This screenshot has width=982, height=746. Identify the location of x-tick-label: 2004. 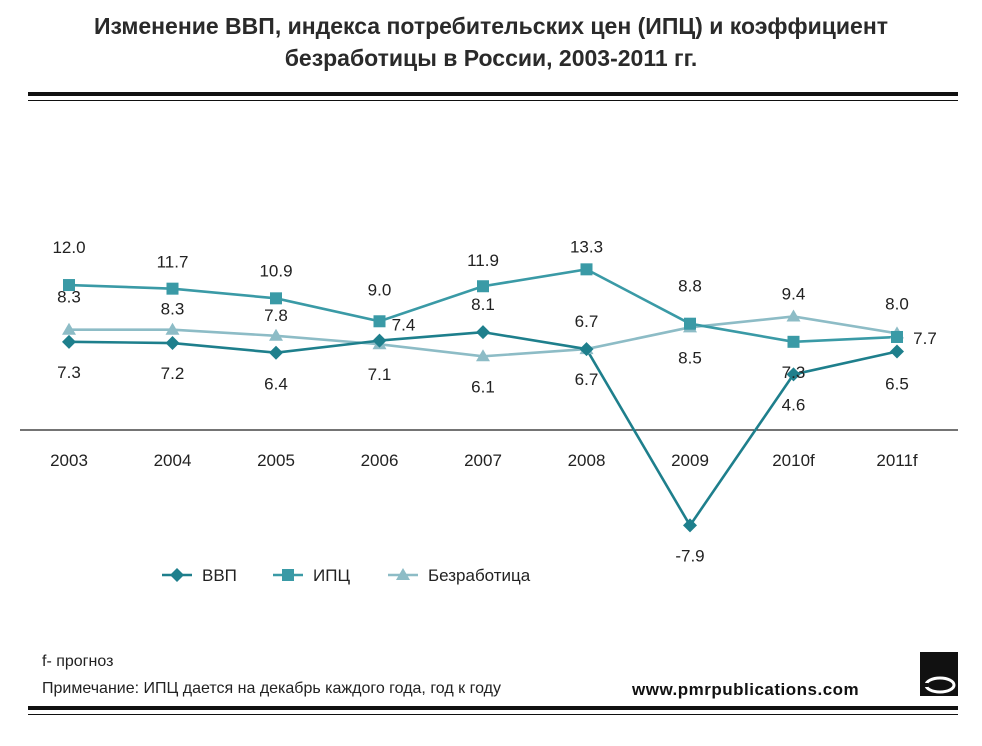
(173, 460).